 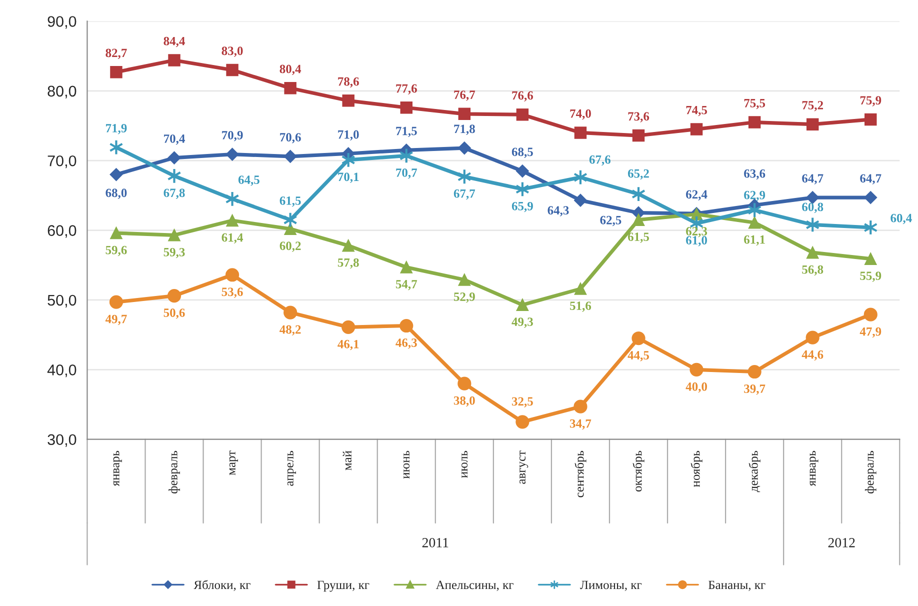 I want to click on data-label: 39,7, so click(x=755, y=389).